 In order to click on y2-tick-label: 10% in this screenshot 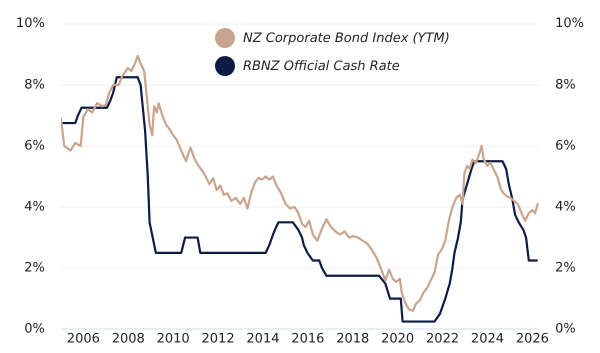, I will do `click(569, 24)`.